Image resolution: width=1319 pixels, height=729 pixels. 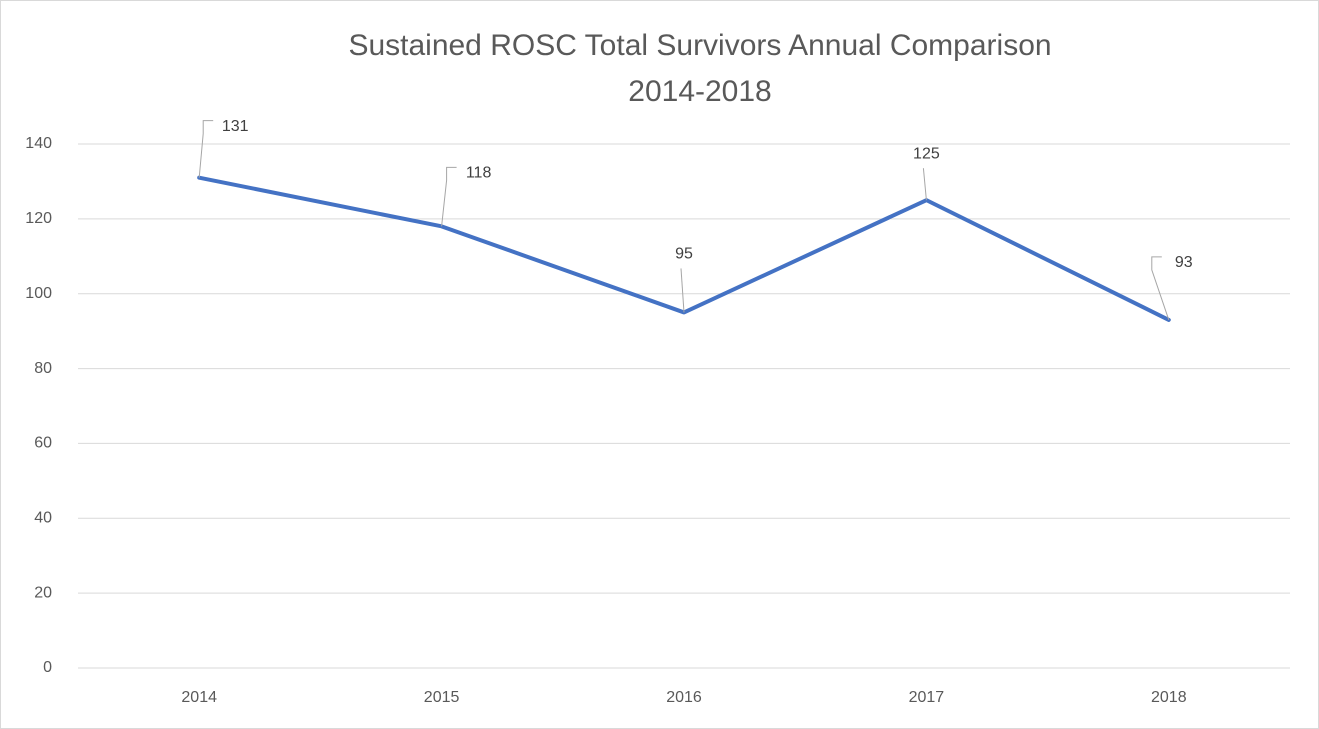 What do you see at coordinates (699, 91) in the screenshot?
I see `chart-title: 2014-2018` at bounding box center [699, 91].